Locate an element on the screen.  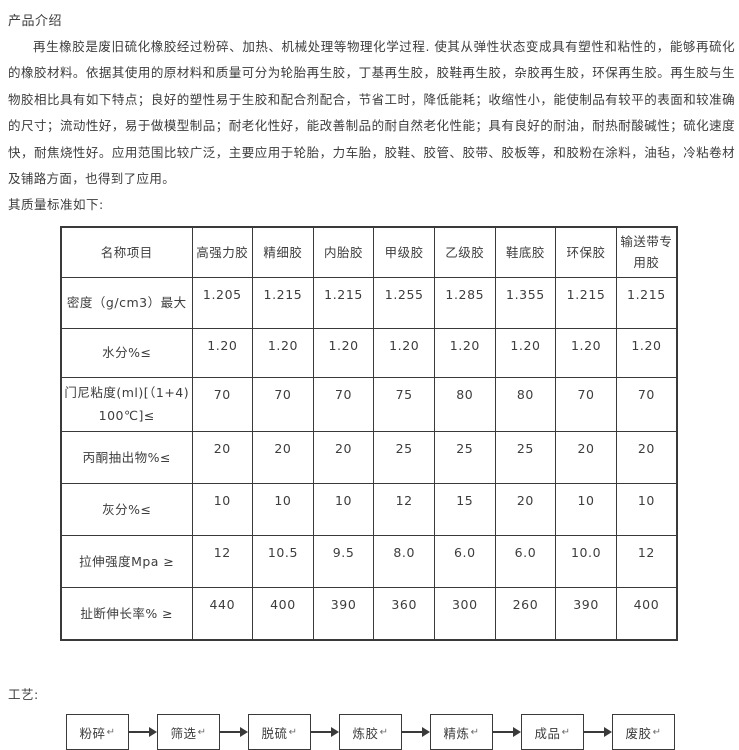
column-header: 甲级胶 is located at coordinates (404, 252).